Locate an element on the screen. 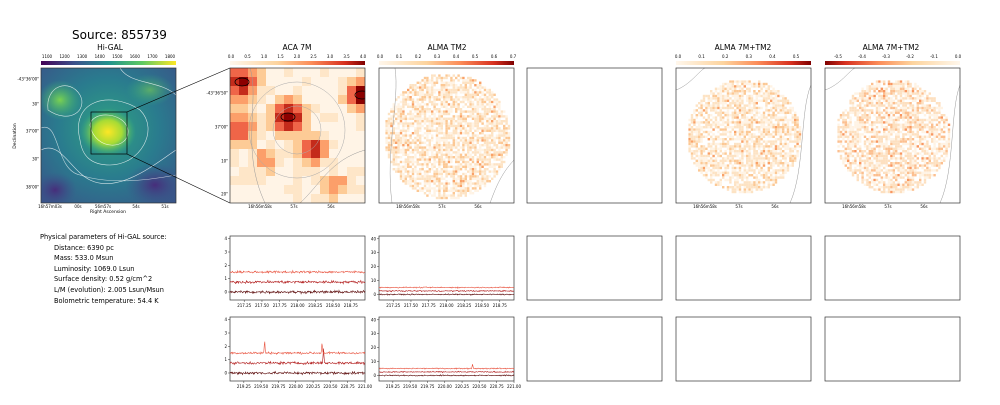  colorbar-tick-label: 1300 is located at coordinates (82, 56).